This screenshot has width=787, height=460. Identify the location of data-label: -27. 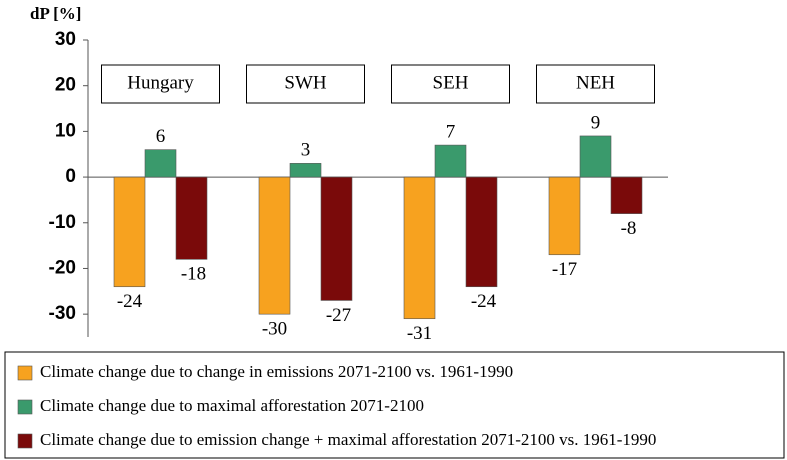
(338, 315).